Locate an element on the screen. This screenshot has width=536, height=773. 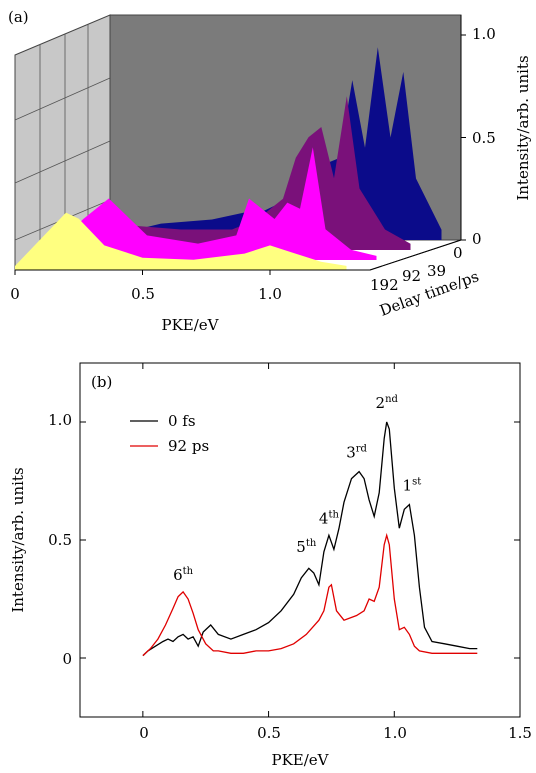
delay-axis-line is located at coordinates (415, 255).